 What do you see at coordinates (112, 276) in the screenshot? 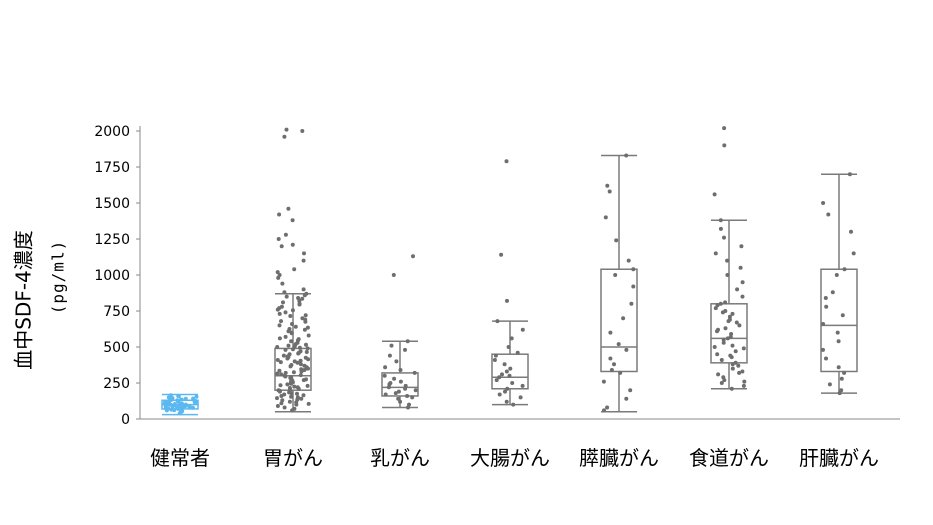
I see `y-tick-label: 1000` at bounding box center [112, 276].